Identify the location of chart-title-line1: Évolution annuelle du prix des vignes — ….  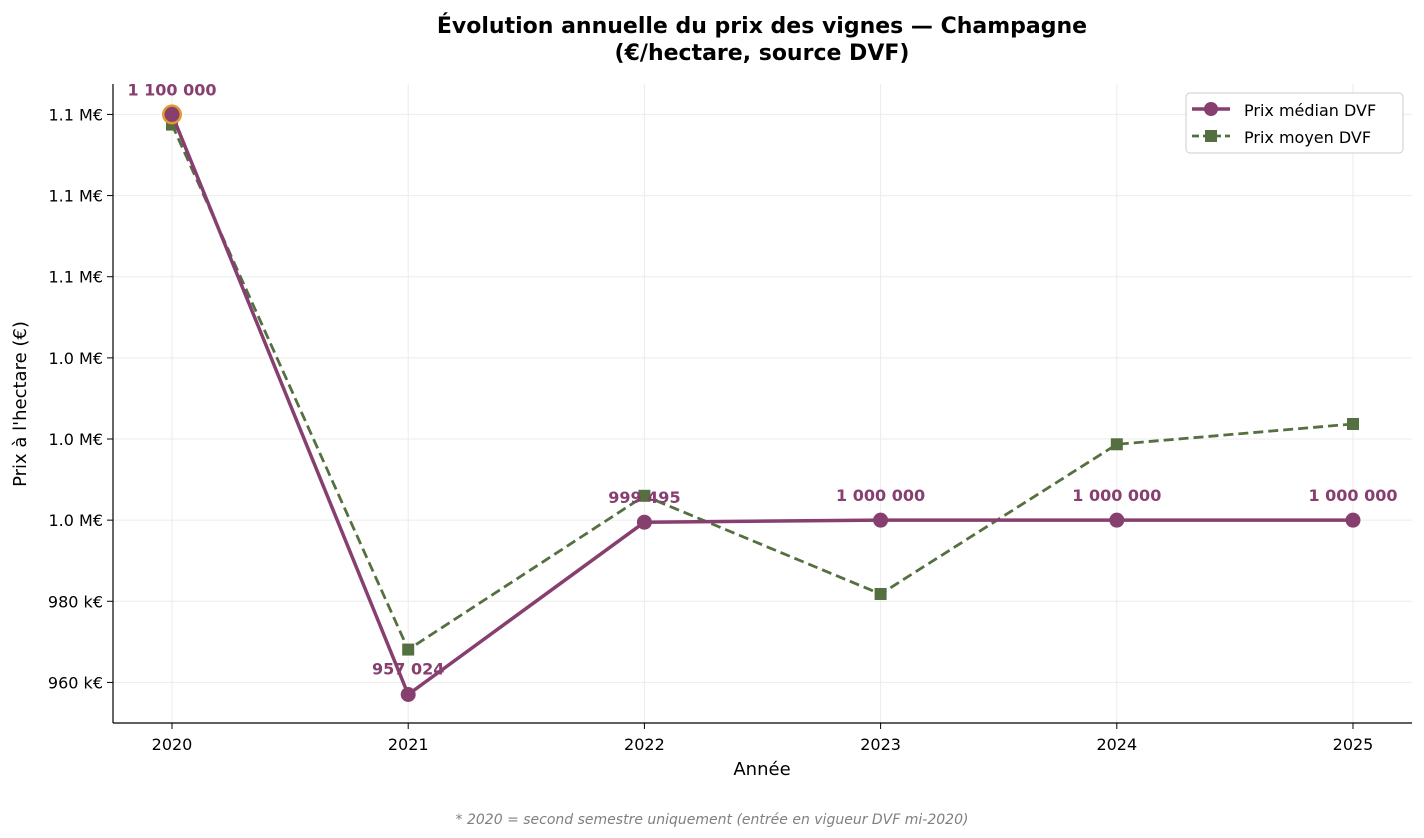
(762, 26).